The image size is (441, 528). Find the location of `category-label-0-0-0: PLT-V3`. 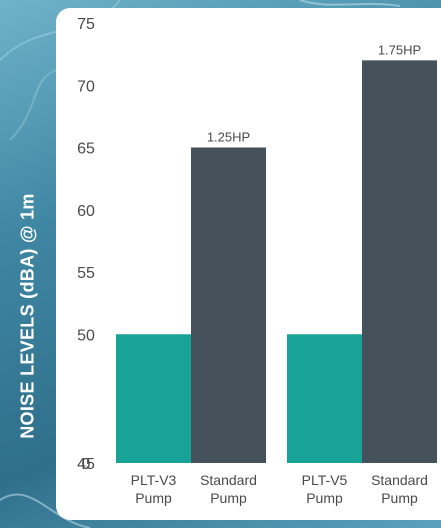

category-label-0-0-0: PLT-V3 is located at coordinates (154, 480).